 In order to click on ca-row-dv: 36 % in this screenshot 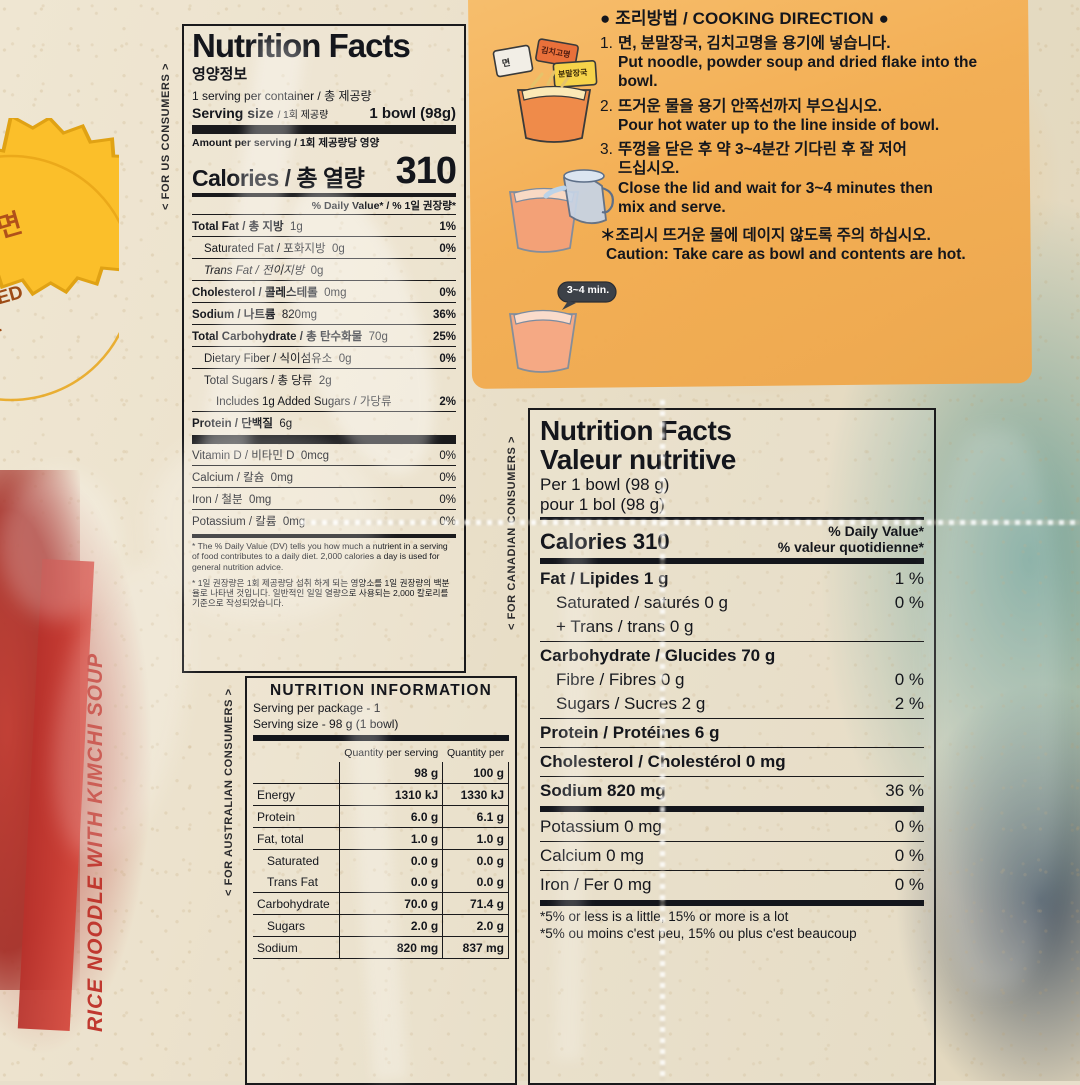, I will do `click(904, 791)`.